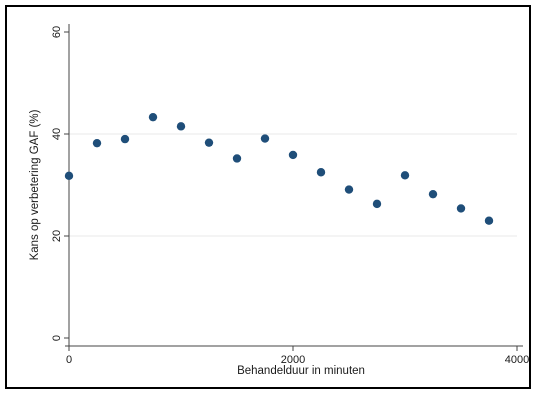 The width and height of the screenshot is (536, 394). Describe the element at coordinates (69, 360) in the screenshot. I see `x-tick-label-0: 0` at that location.